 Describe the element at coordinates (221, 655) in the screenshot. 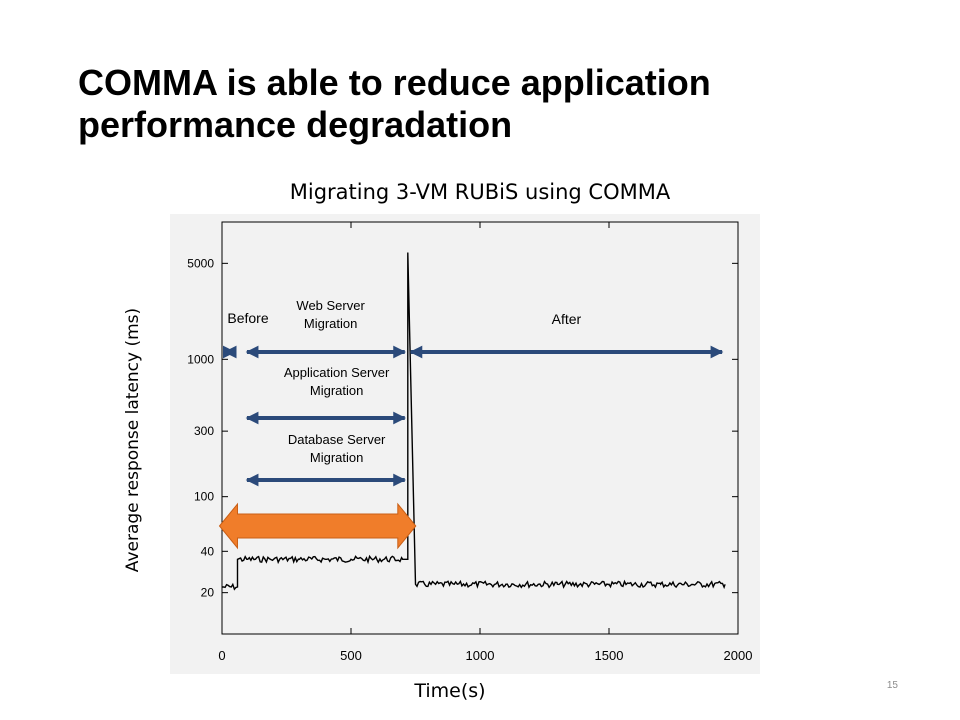

I see `x-tick-label: 0` at that location.